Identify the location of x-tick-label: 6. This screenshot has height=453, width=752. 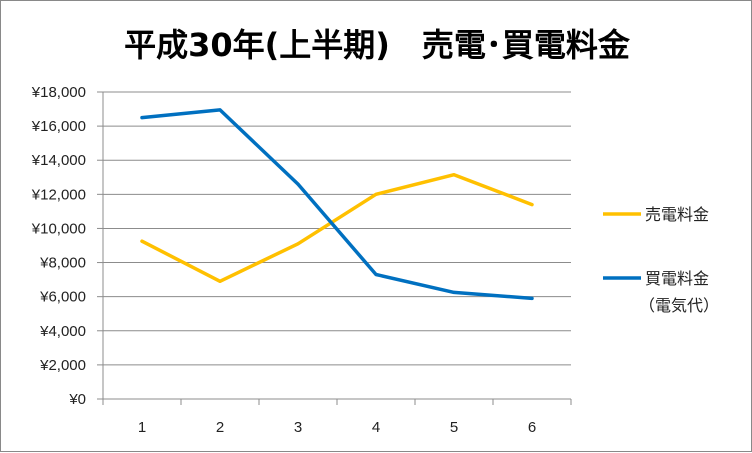
(532, 427).